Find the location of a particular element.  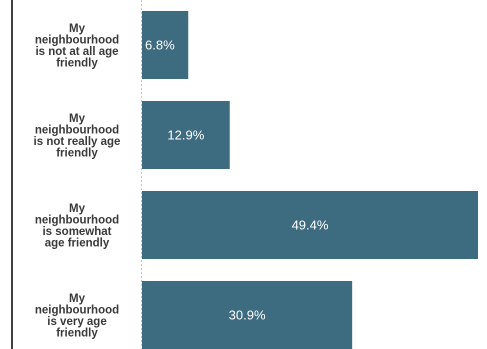

category-label-line: is very age is located at coordinates (76, 322).